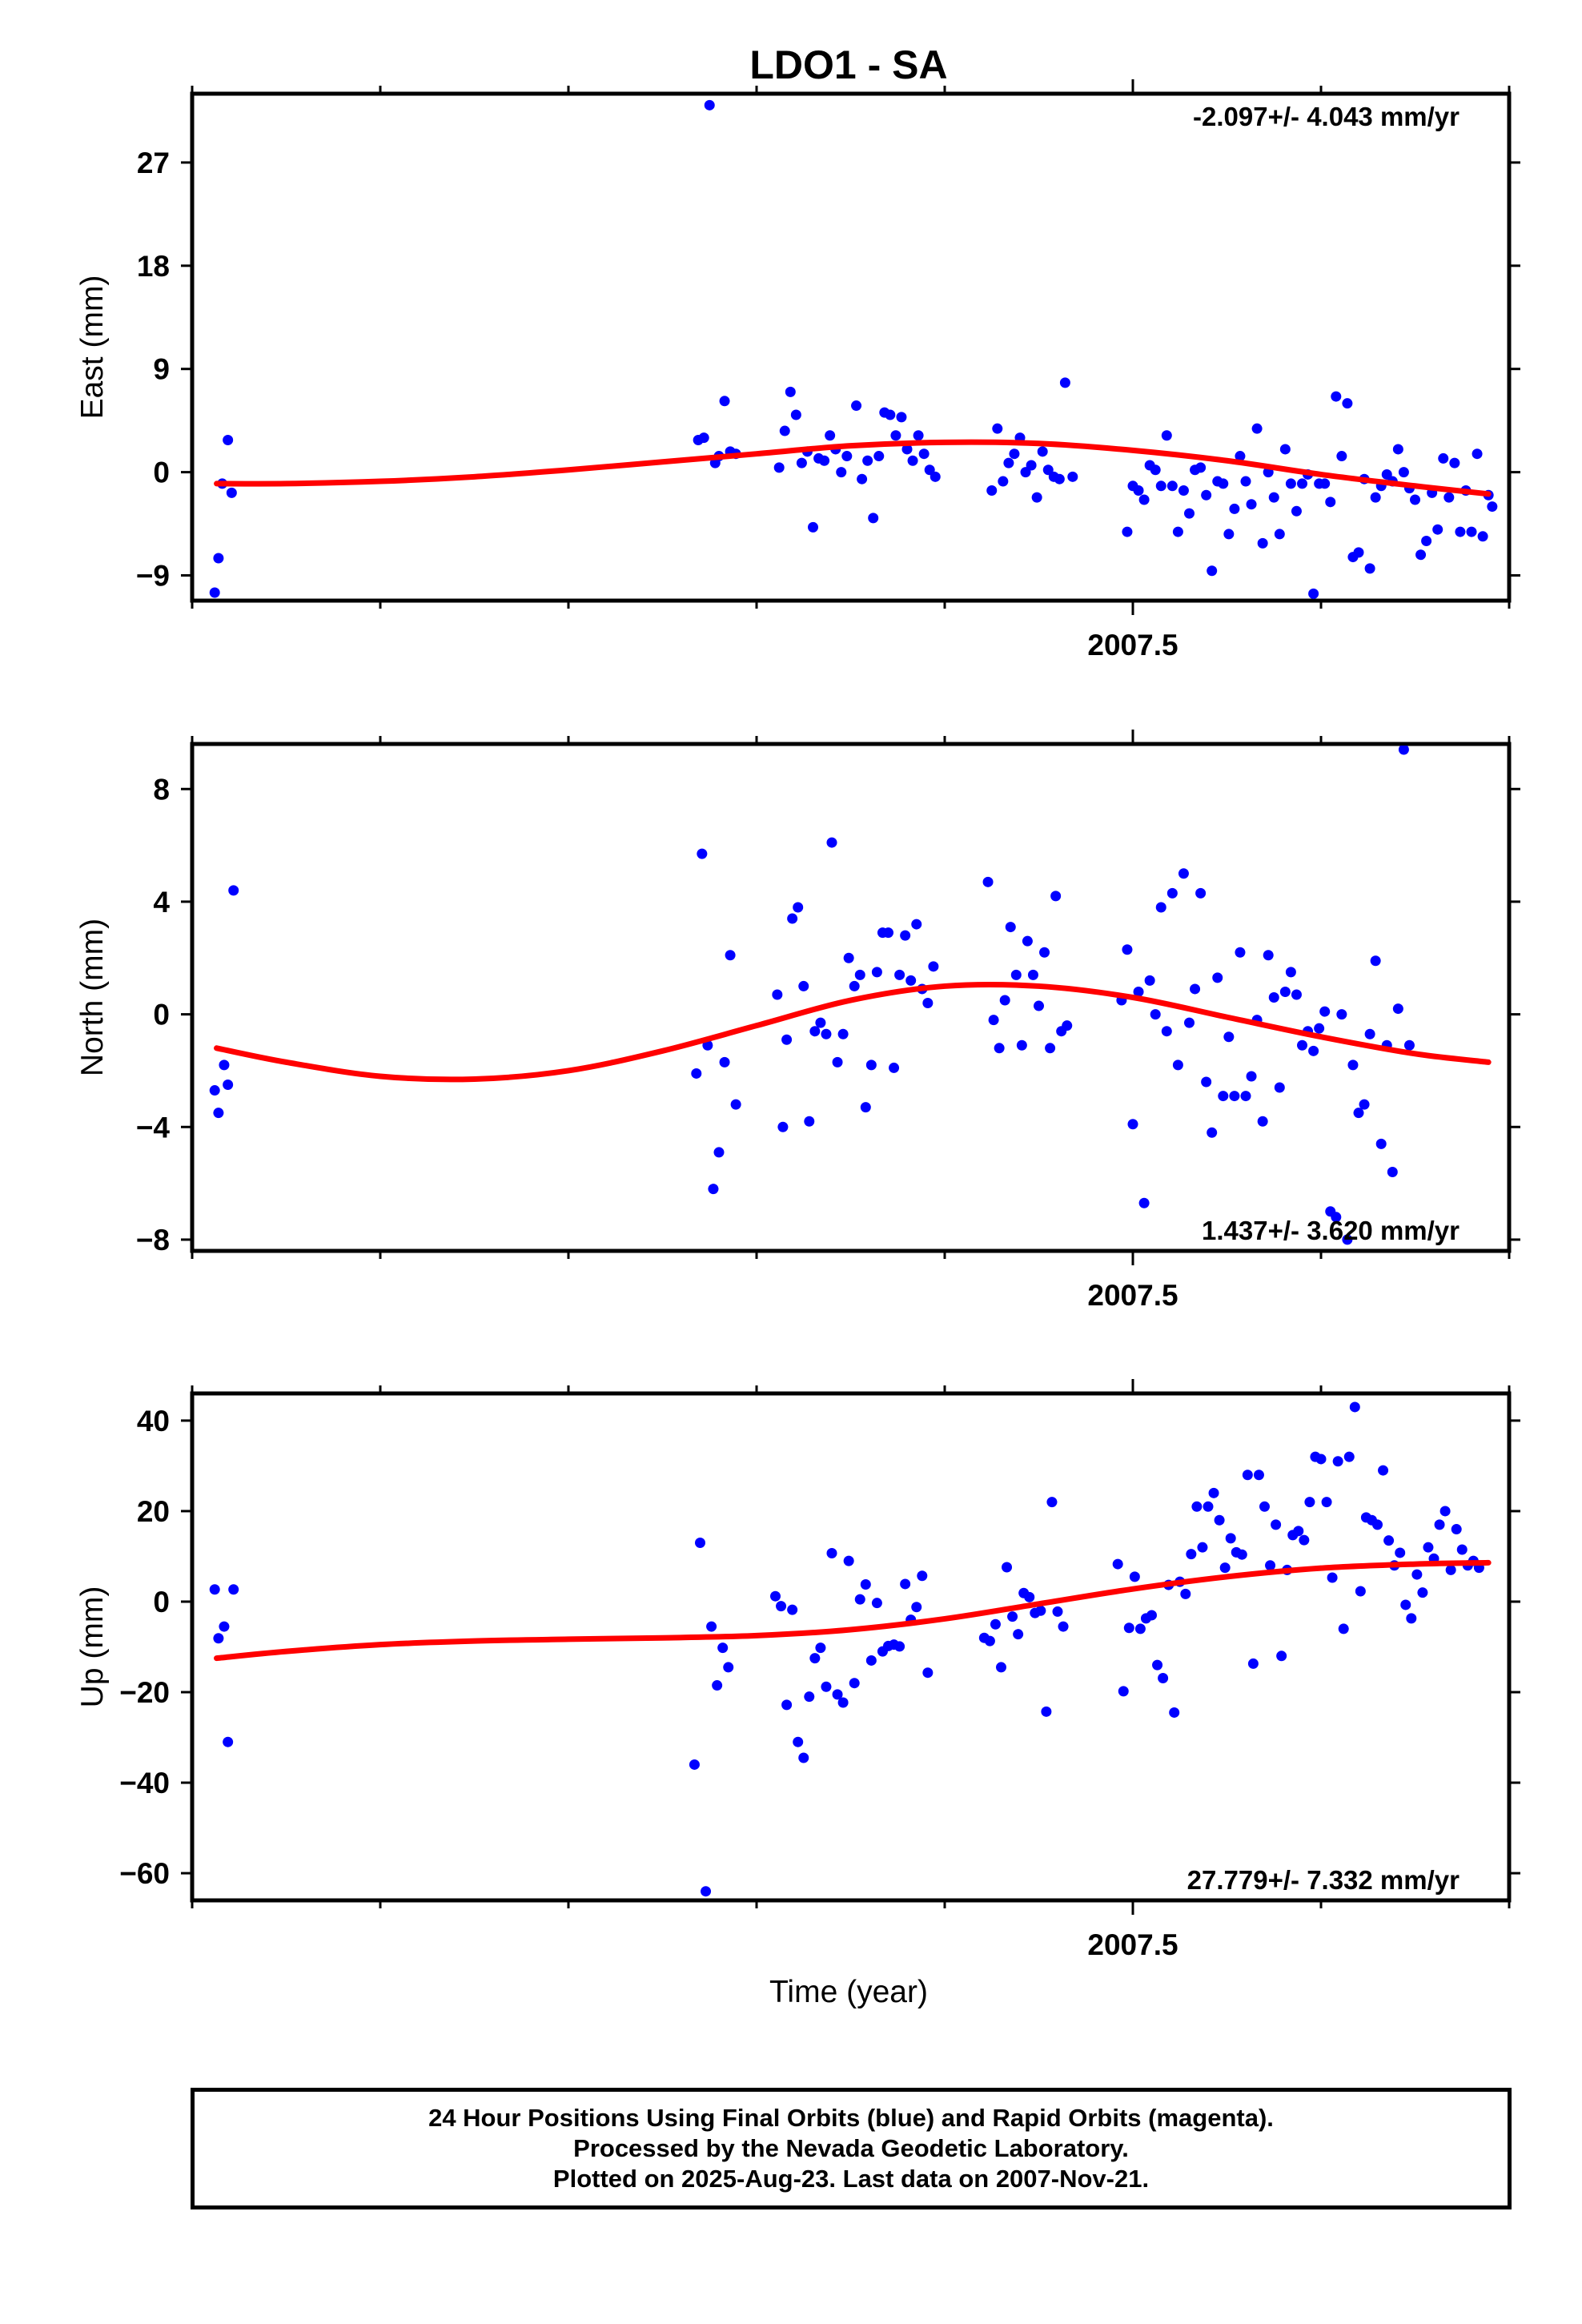  Describe the element at coordinates (853, 1032) in the screenshot. I see `north-fit-curve` at that location.